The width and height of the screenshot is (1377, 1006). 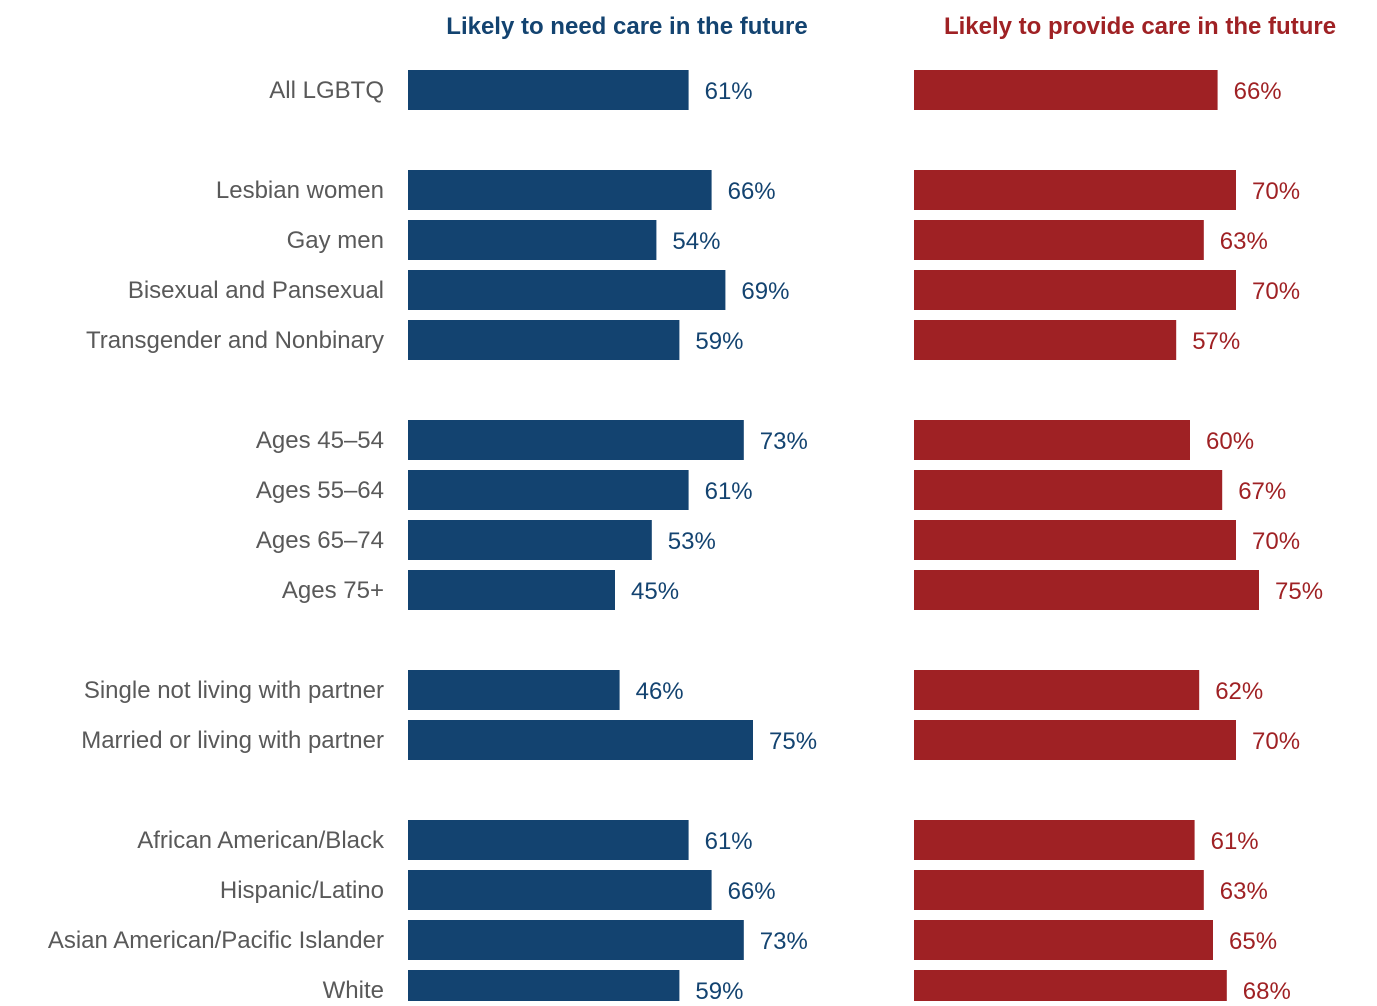 I want to click on category-label: Married or living with partner, so click(x=232, y=740).